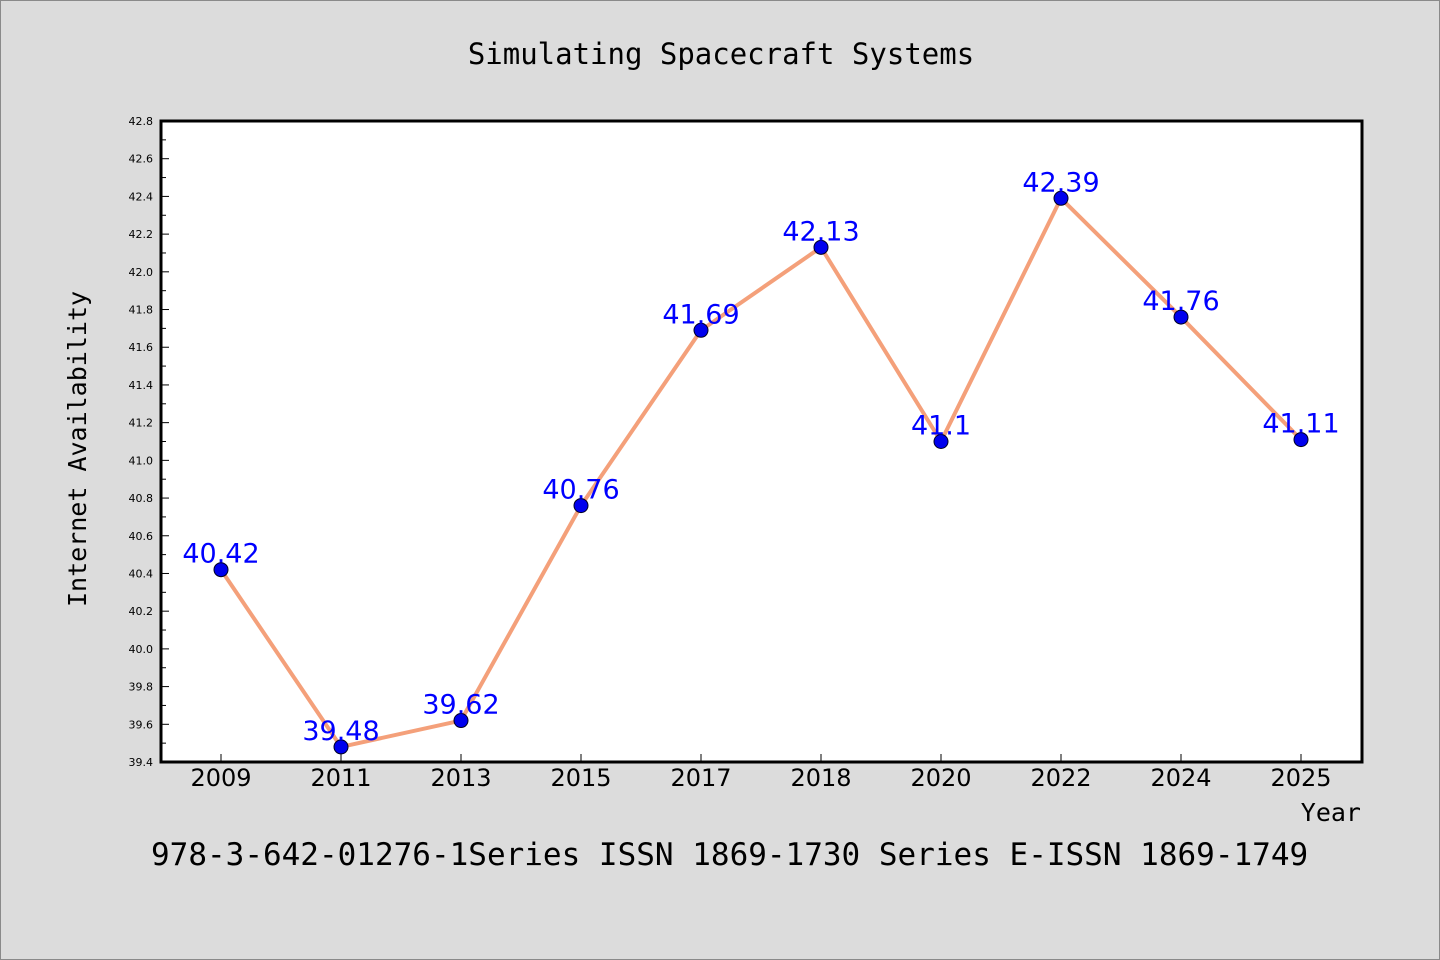  What do you see at coordinates (340, 731) in the screenshot?
I see `data-label: 39.48` at bounding box center [340, 731].